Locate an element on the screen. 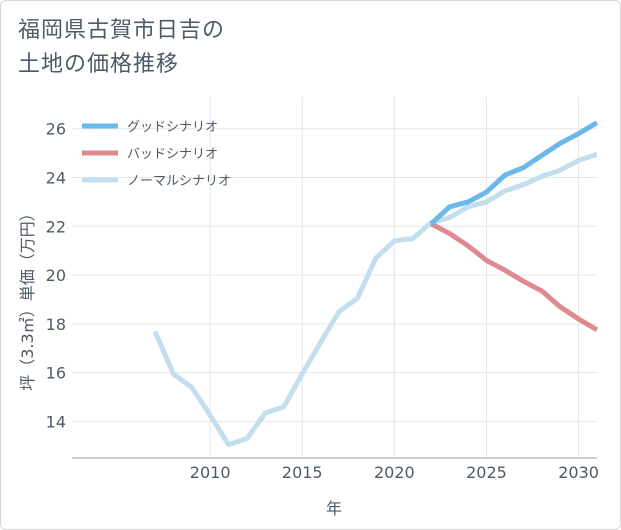  y-tick-label: 20 is located at coordinates (56, 275).